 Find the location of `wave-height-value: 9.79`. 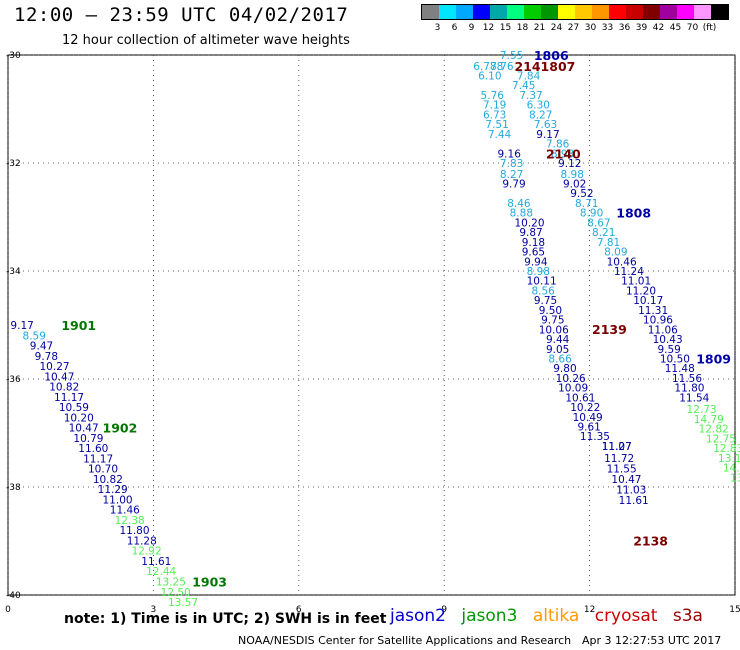

wave-height-value: 9.79 is located at coordinates (513, 185).